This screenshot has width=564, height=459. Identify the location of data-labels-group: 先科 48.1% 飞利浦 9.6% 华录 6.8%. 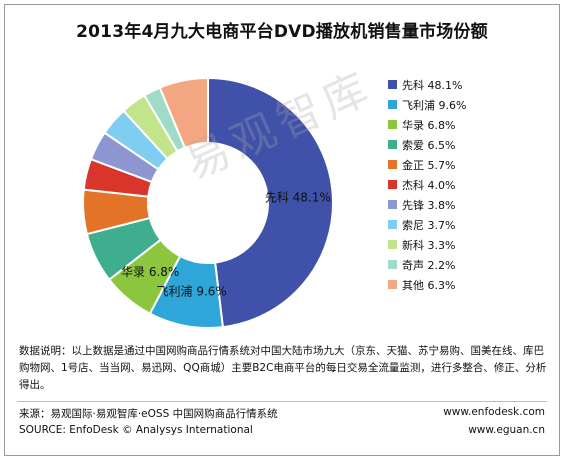
(226, 245).